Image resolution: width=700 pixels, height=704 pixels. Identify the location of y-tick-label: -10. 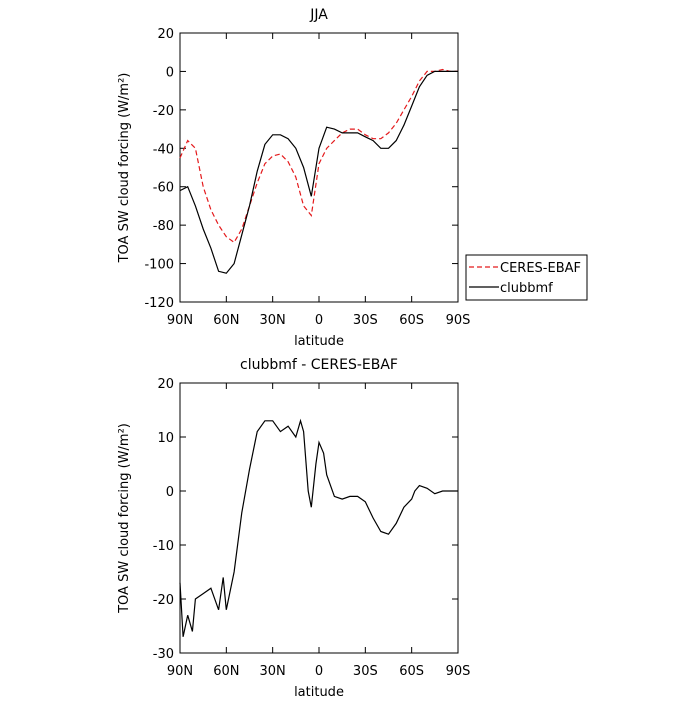
(163, 546).